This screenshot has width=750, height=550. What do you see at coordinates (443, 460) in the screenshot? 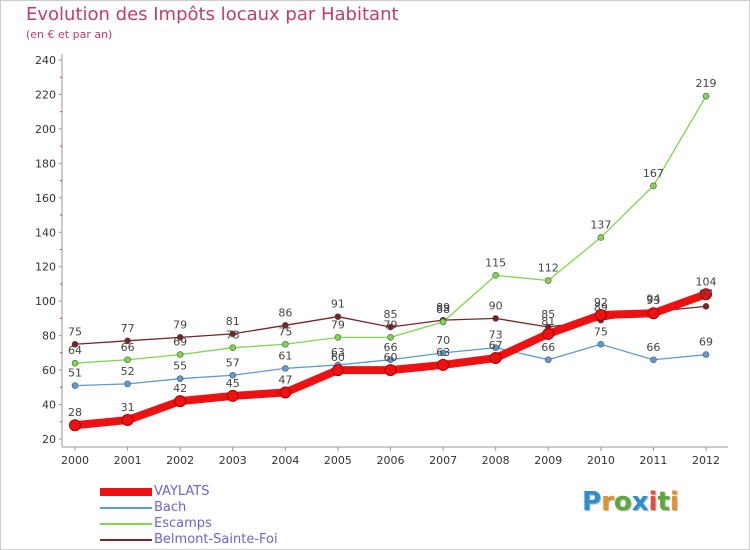
I see `x-tick-label: 2007` at bounding box center [443, 460].